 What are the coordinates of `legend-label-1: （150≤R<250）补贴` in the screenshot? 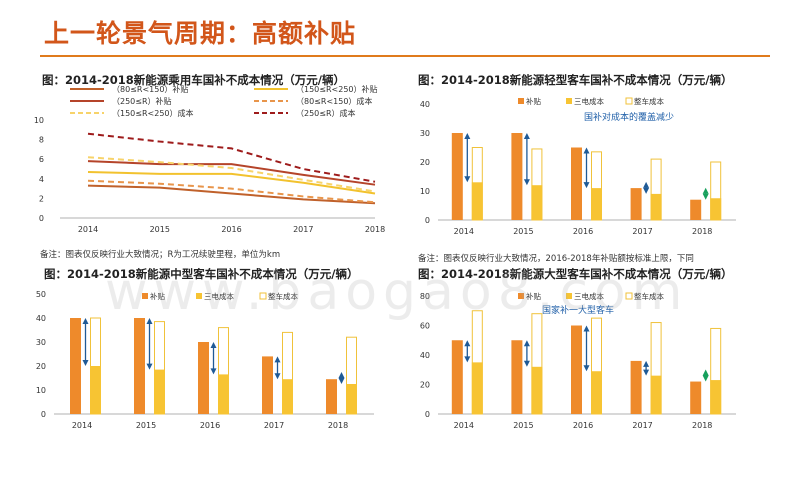 It's located at (337, 89).